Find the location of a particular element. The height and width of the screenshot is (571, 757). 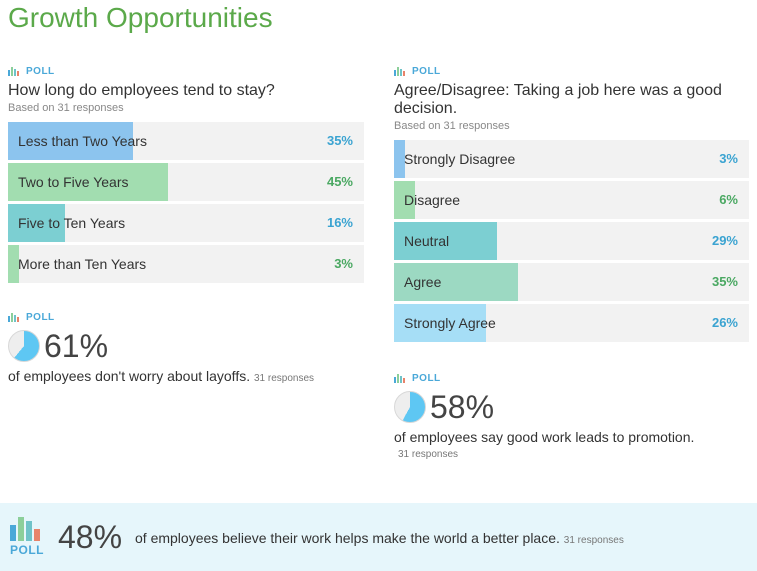

option-percent: 16% is located at coordinates (339, 222).